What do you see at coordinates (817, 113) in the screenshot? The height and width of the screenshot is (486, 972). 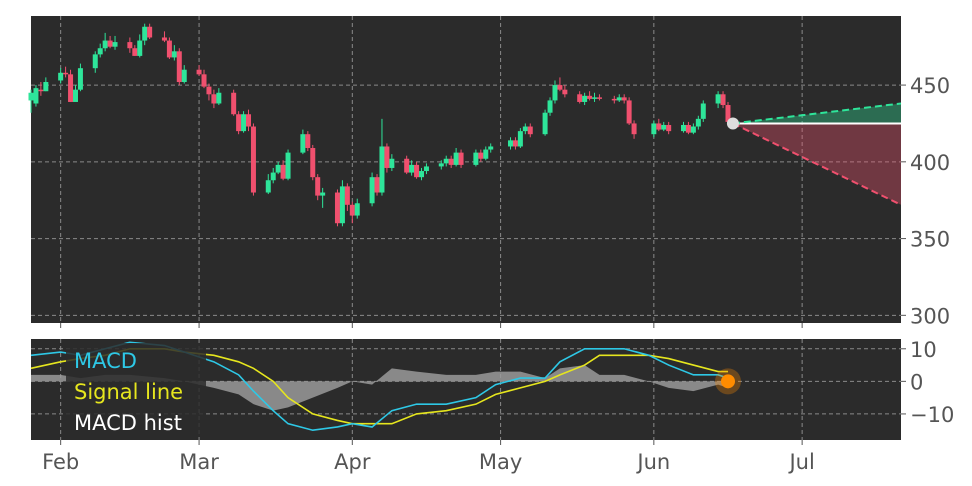 I see `projection-upper-line` at bounding box center [817, 113].